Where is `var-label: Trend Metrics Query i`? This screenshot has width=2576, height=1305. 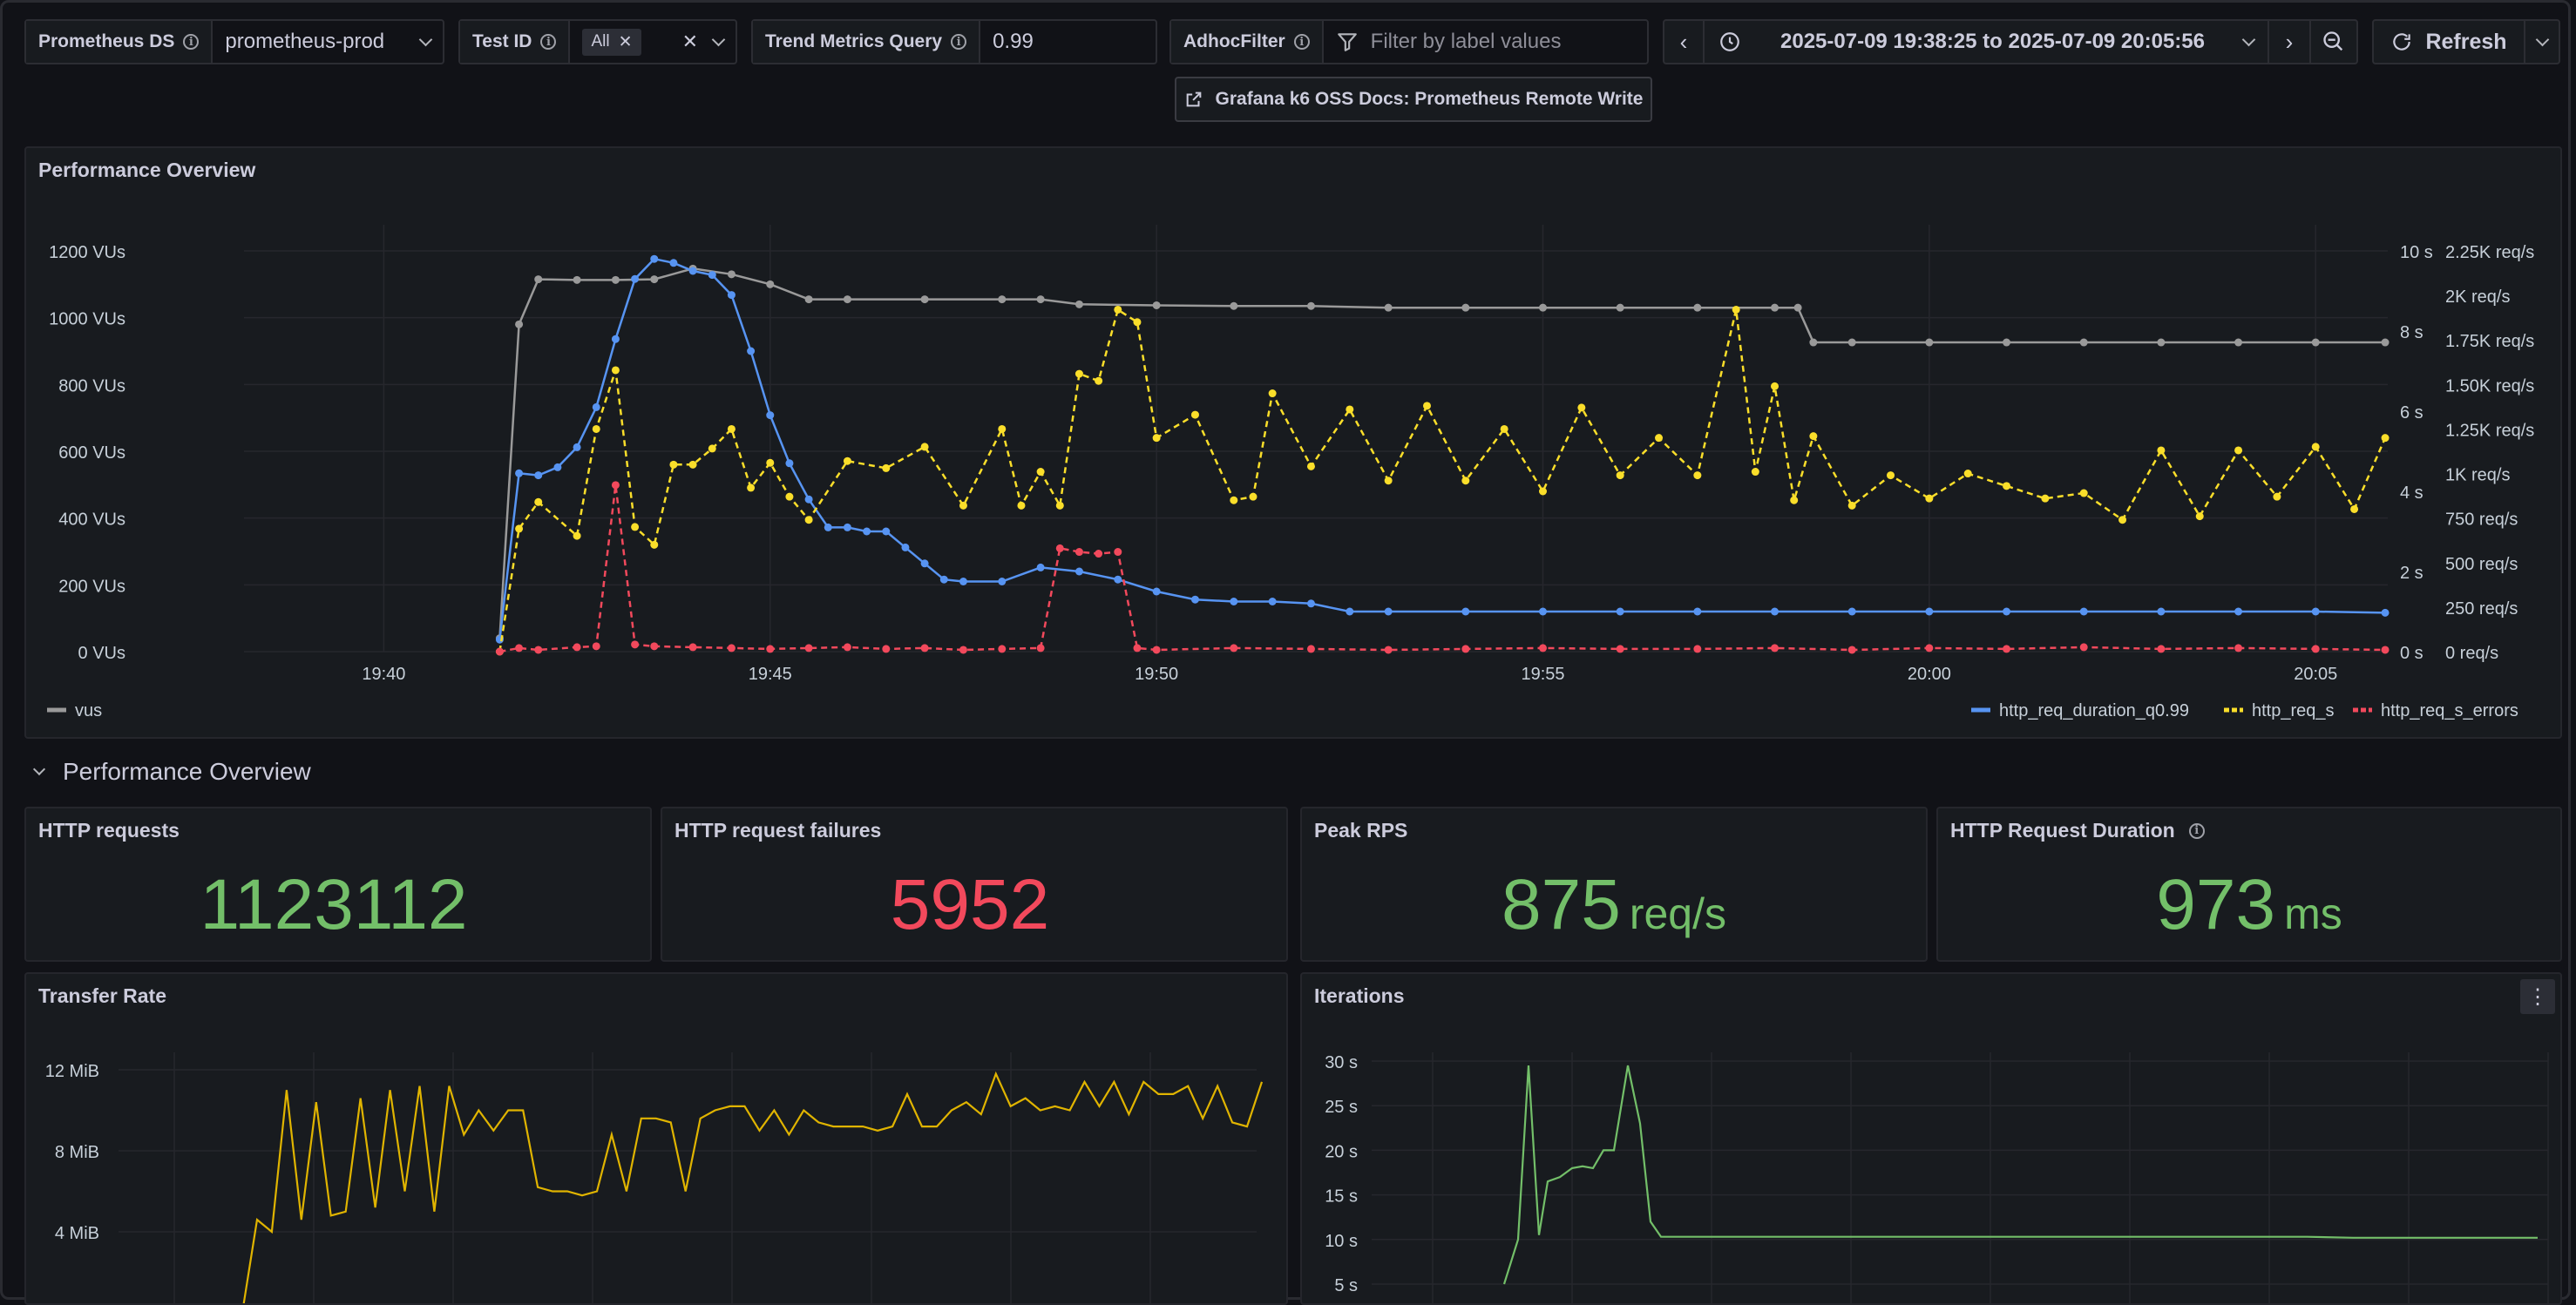 var-label: Trend Metrics Query i is located at coordinates (867, 42).